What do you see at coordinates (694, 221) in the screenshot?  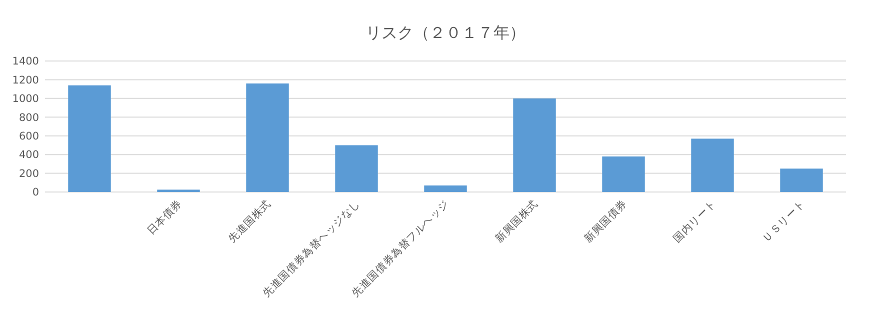 I see `x-tick-label: 国内リート` at bounding box center [694, 221].